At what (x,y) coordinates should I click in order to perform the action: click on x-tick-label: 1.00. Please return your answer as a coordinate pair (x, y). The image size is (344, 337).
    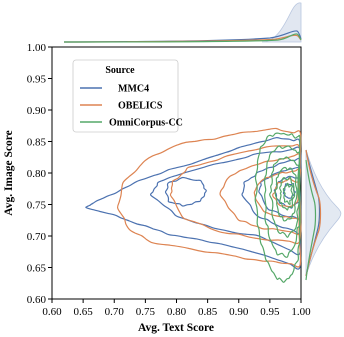
    Looking at the image, I should click on (301, 312).